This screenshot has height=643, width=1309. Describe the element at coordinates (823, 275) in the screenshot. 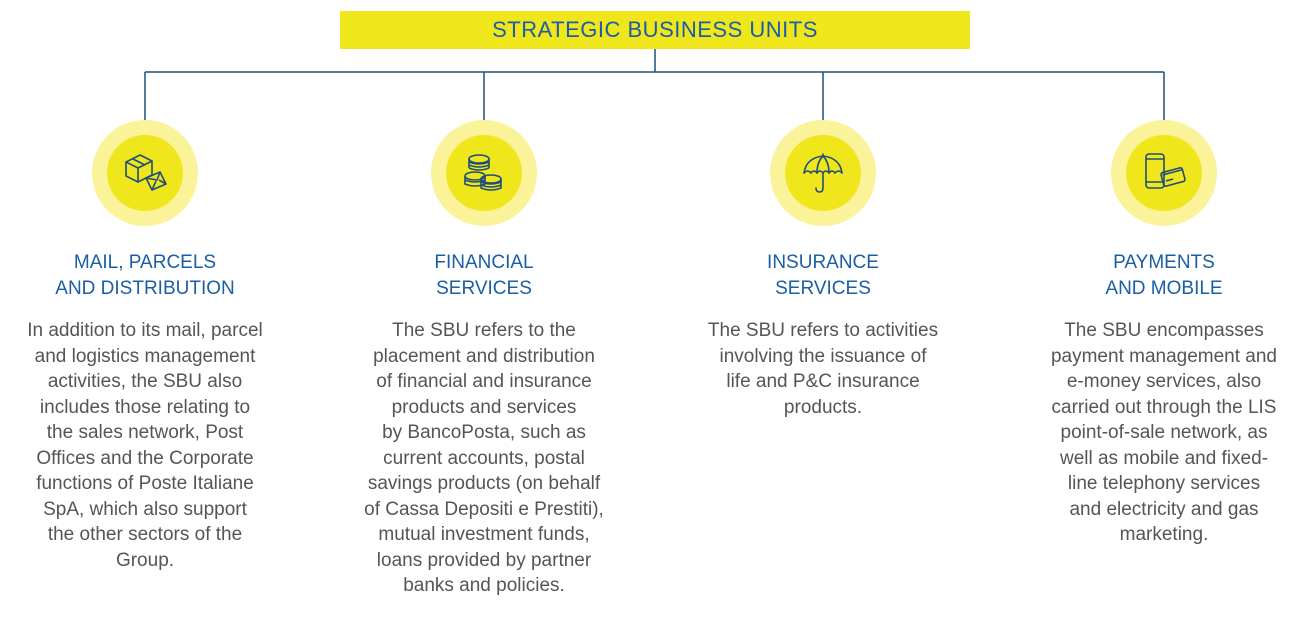

I see `unit-title: INSURANCE SERVICES` at that location.